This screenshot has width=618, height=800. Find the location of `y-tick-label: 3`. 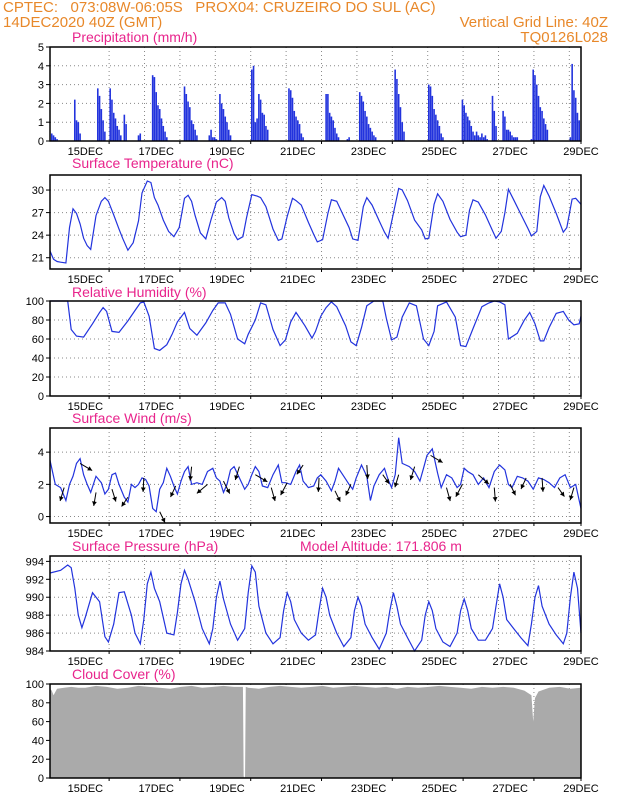

y-tick-label: 3 is located at coordinates (41, 86).